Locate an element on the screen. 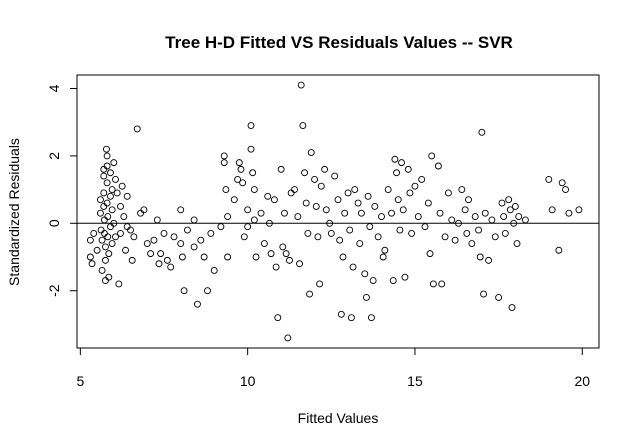  x-tick-label: 20 is located at coordinates (582, 381).